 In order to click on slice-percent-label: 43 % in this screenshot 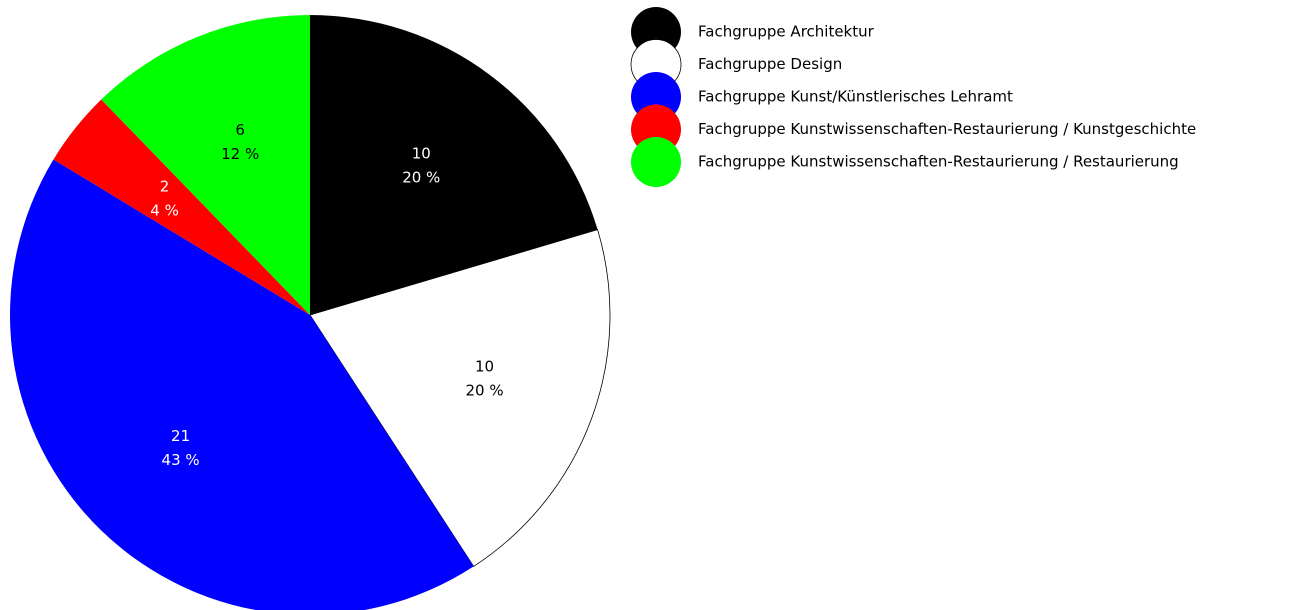, I will do `click(181, 460)`.